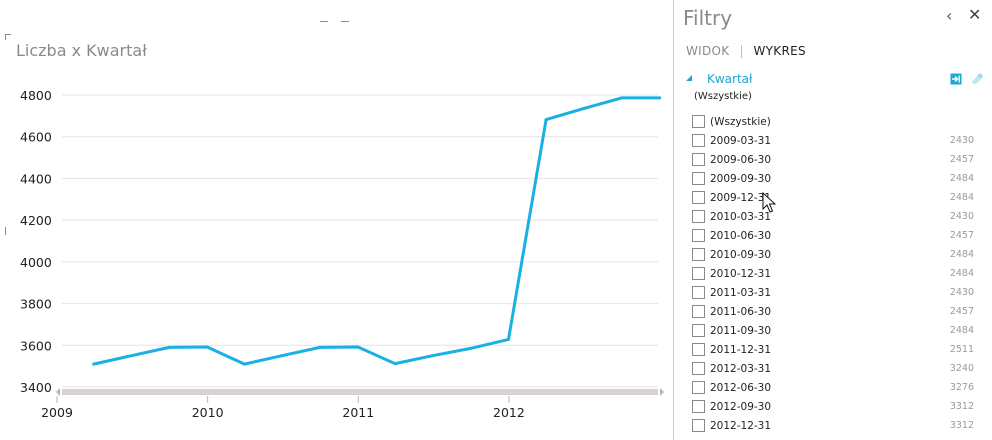 The height and width of the screenshot is (440, 992). I want to click on y-tick-label: 3600, so click(36, 345).